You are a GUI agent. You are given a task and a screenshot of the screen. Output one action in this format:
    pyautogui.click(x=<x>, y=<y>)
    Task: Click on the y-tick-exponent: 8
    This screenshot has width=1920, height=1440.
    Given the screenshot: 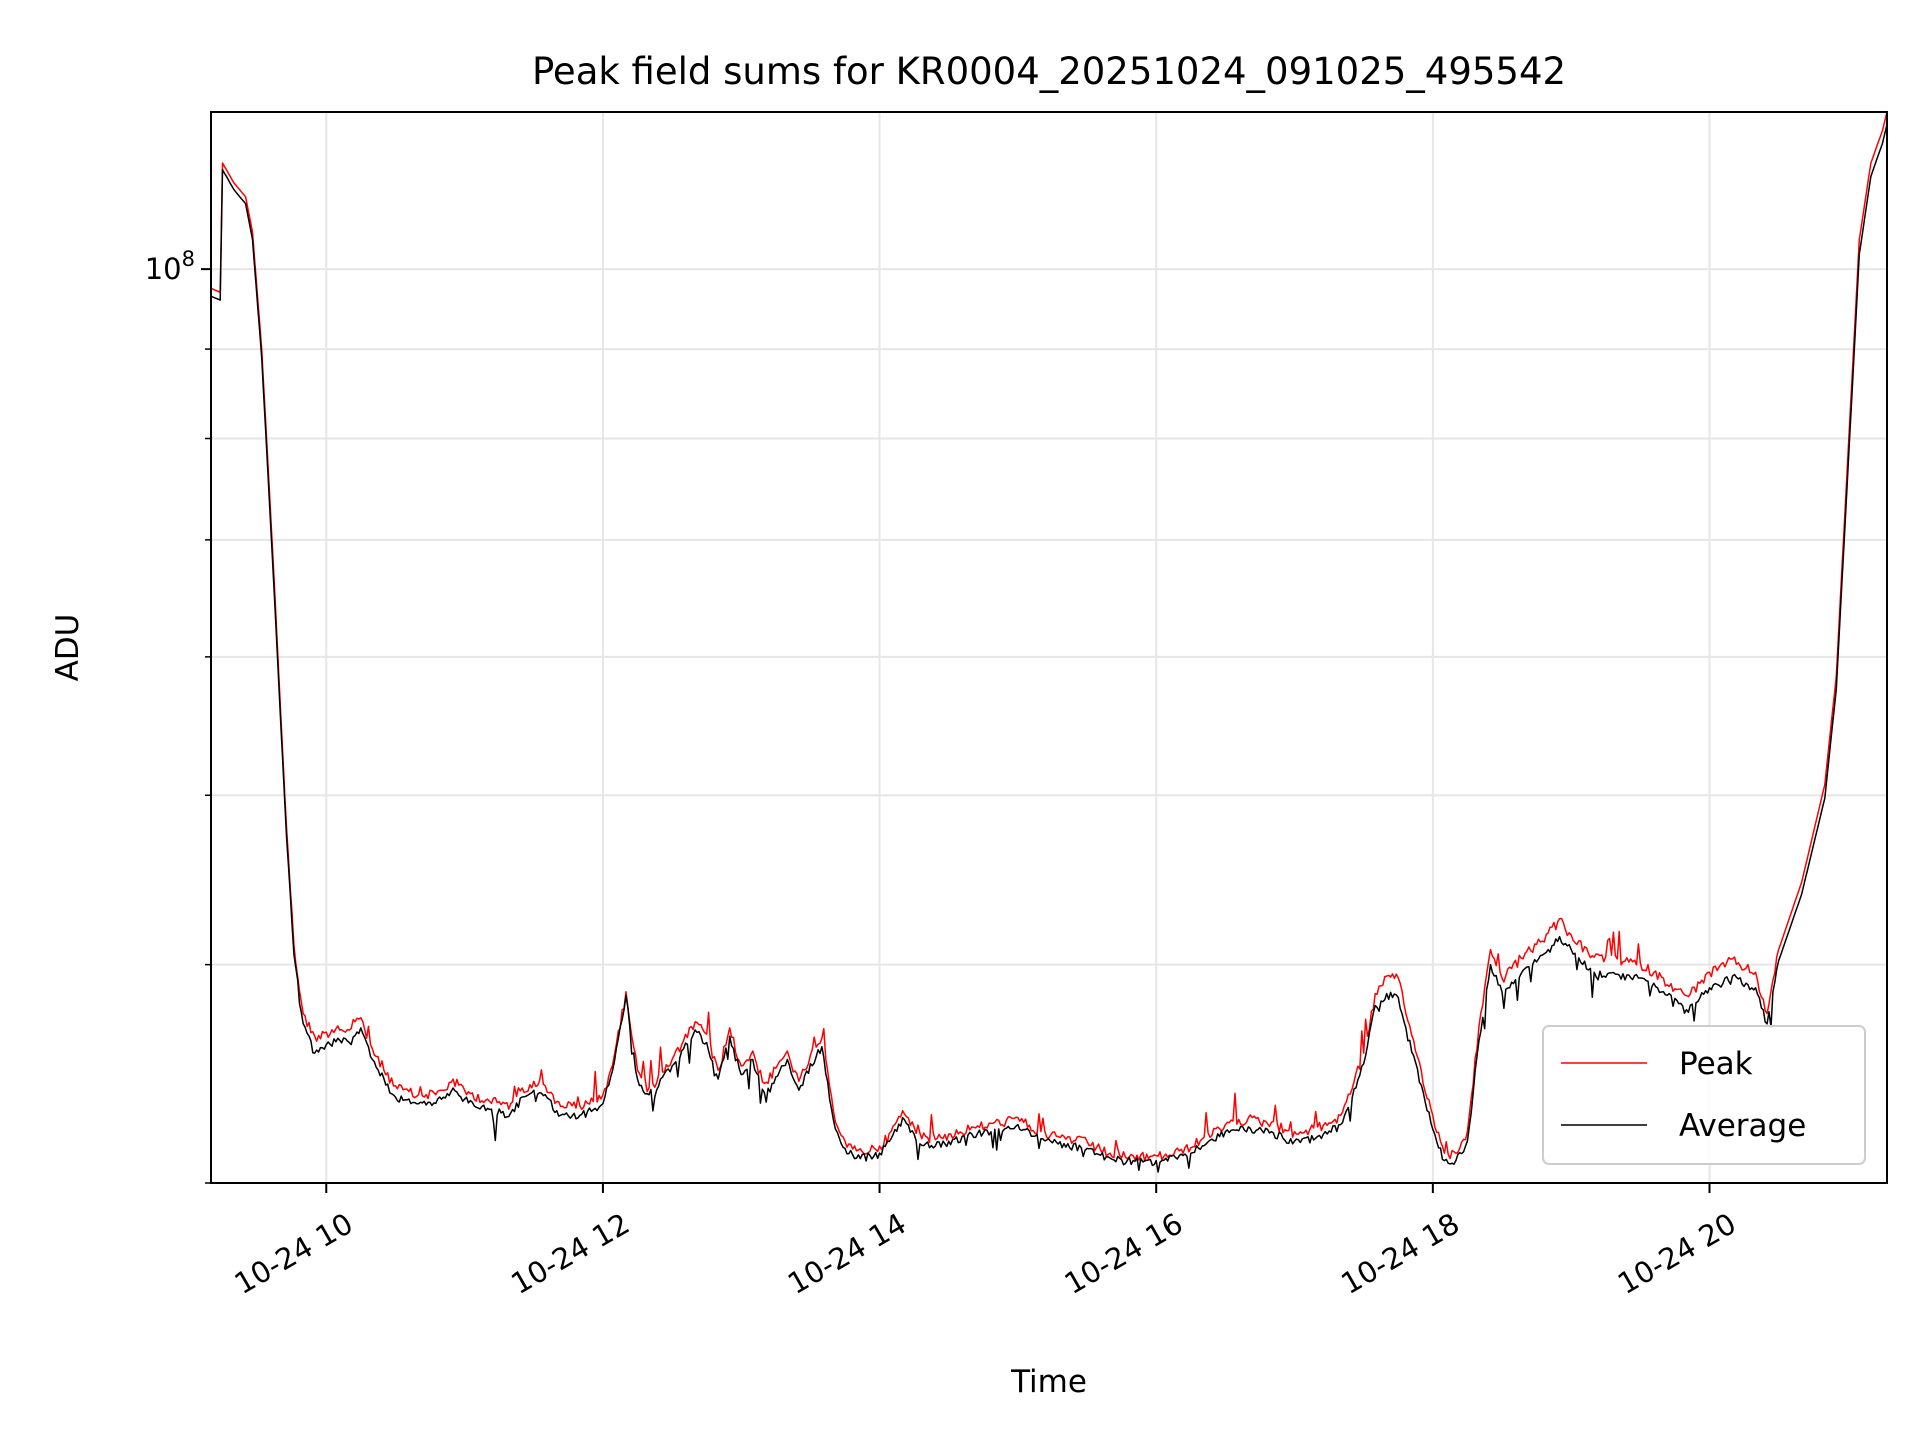 What is the action you would take?
    pyautogui.click(x=188, y=259)
    